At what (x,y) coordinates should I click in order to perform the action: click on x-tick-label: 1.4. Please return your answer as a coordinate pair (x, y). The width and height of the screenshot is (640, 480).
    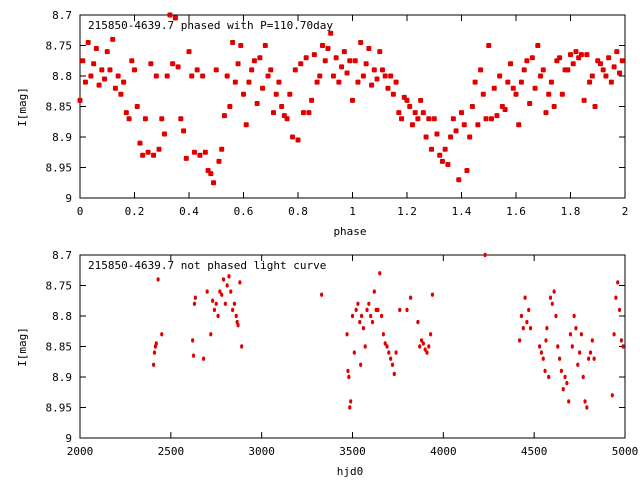
    Looking at the image, I should click on (462, 211).